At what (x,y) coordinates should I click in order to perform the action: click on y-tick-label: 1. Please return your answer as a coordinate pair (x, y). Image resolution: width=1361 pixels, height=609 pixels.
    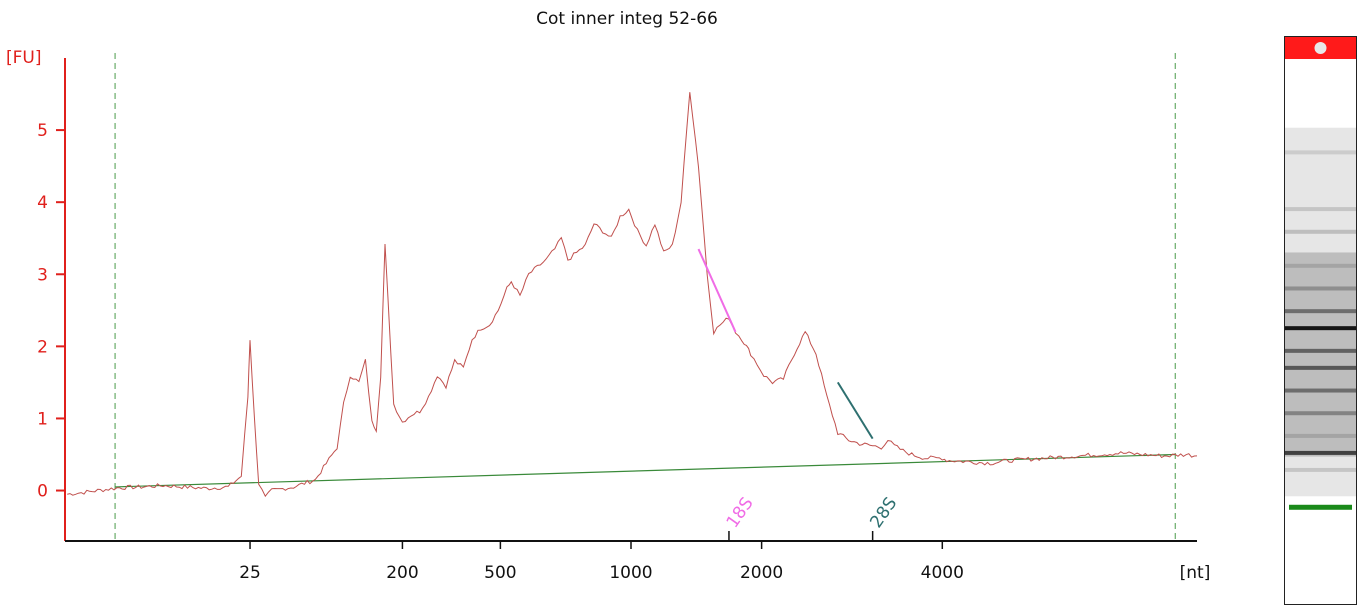
    Looking at the image, I should click on (42, 419).